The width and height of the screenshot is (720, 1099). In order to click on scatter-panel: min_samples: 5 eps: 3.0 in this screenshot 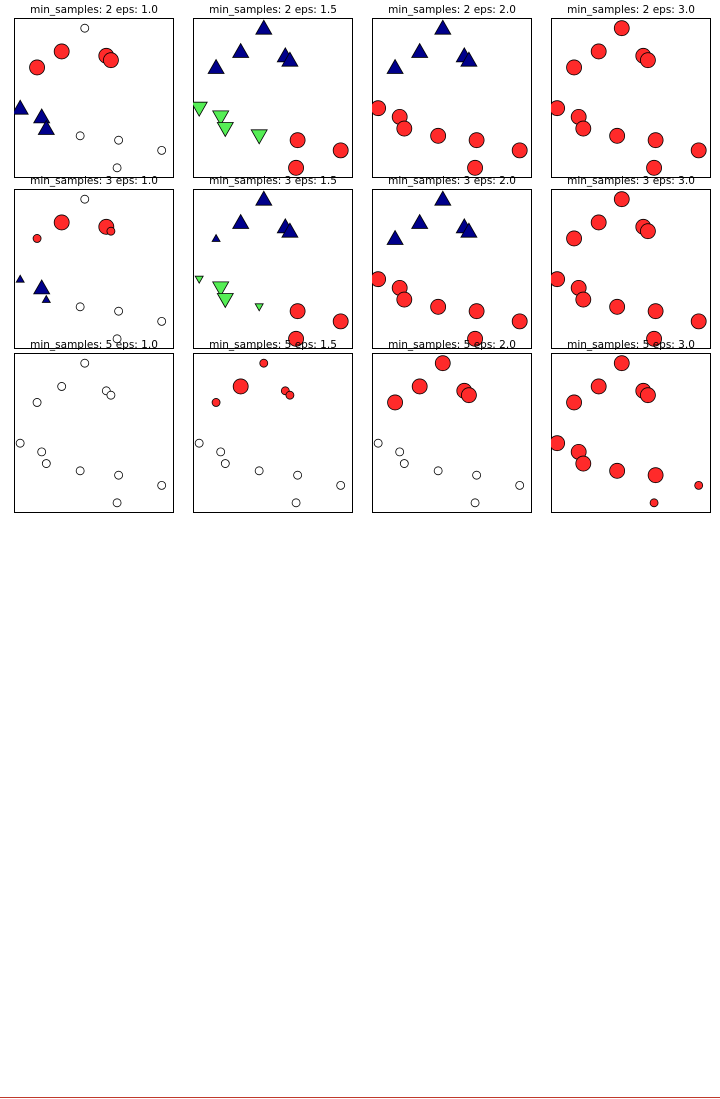, I will do `click(631, 426)`.